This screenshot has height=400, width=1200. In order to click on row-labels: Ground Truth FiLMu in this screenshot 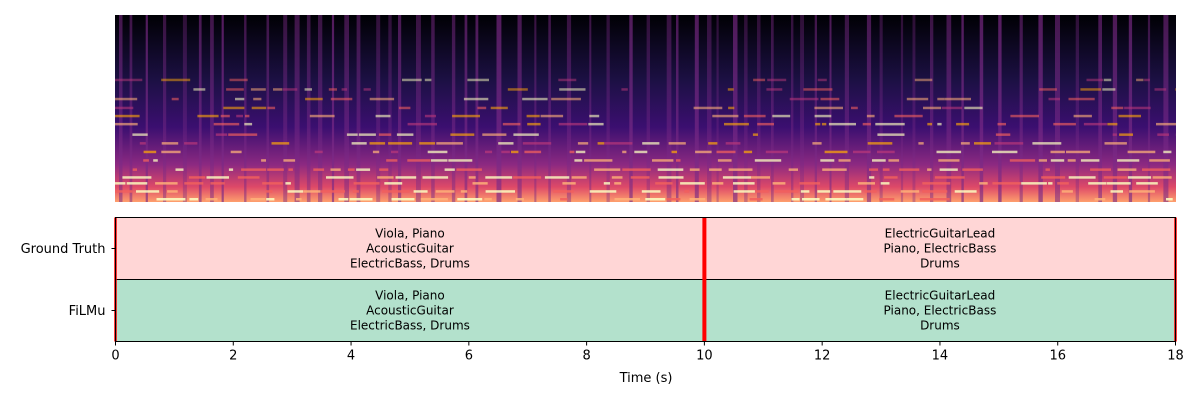, I will do `click(68, 280)`.